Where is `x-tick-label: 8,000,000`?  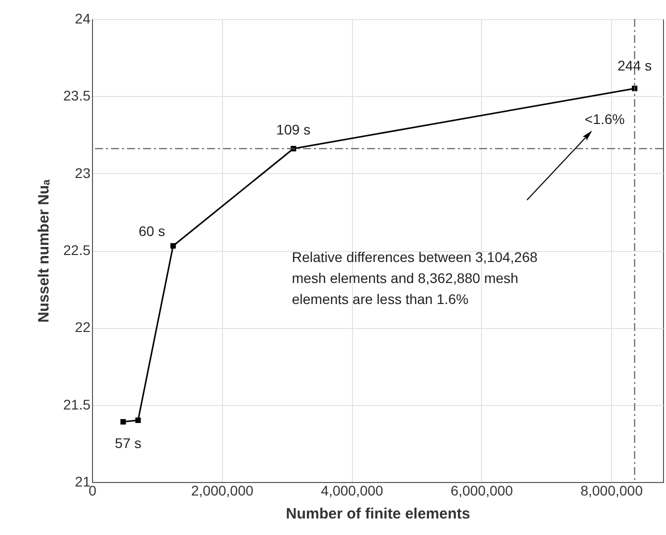
x-tick-label: 8,000,000 is located at coordinates (611, 490).